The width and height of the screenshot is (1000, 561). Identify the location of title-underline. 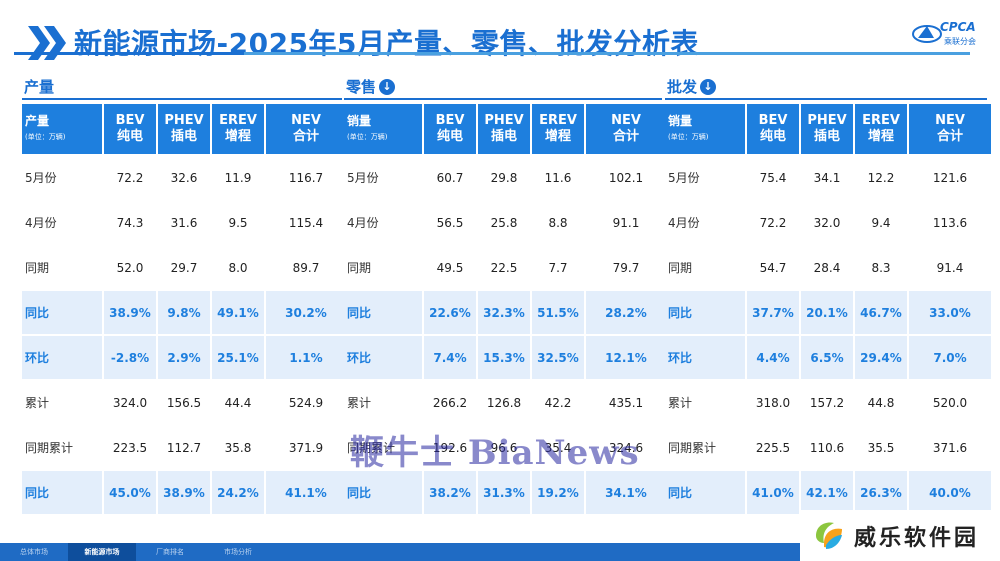
(492, 53).